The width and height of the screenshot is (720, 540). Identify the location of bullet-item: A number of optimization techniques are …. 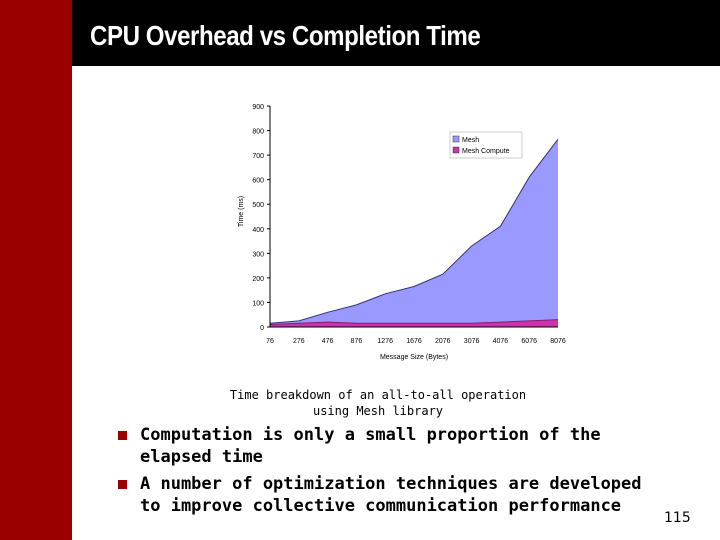
(383, 495).